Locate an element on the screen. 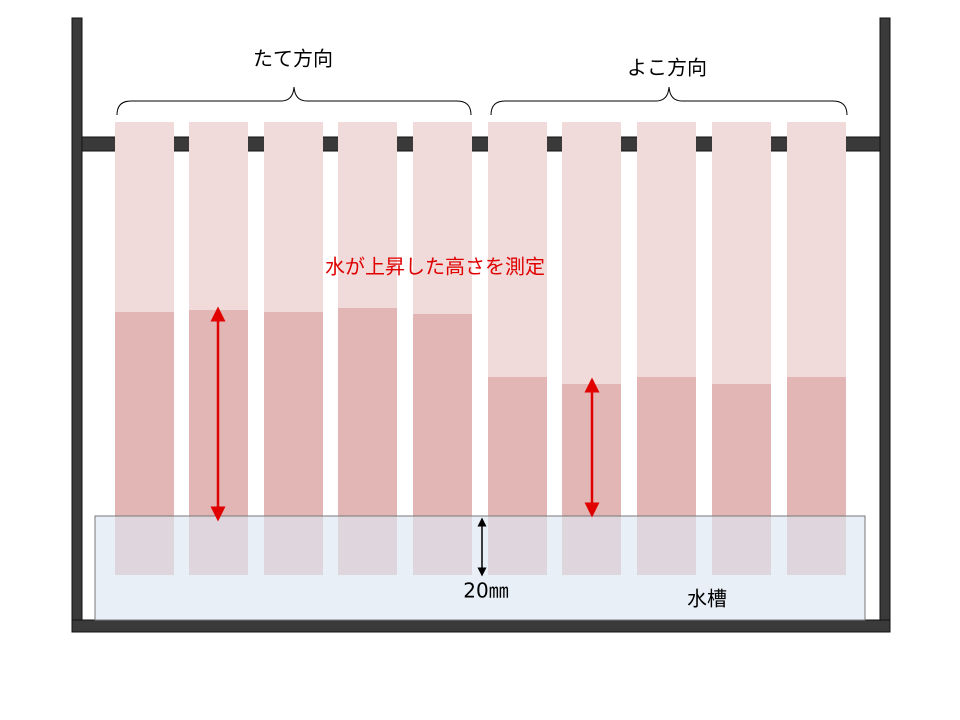 The width and height of the screenshot is (960, 720). label: よこ方向 is located at coordinates (667, 68).